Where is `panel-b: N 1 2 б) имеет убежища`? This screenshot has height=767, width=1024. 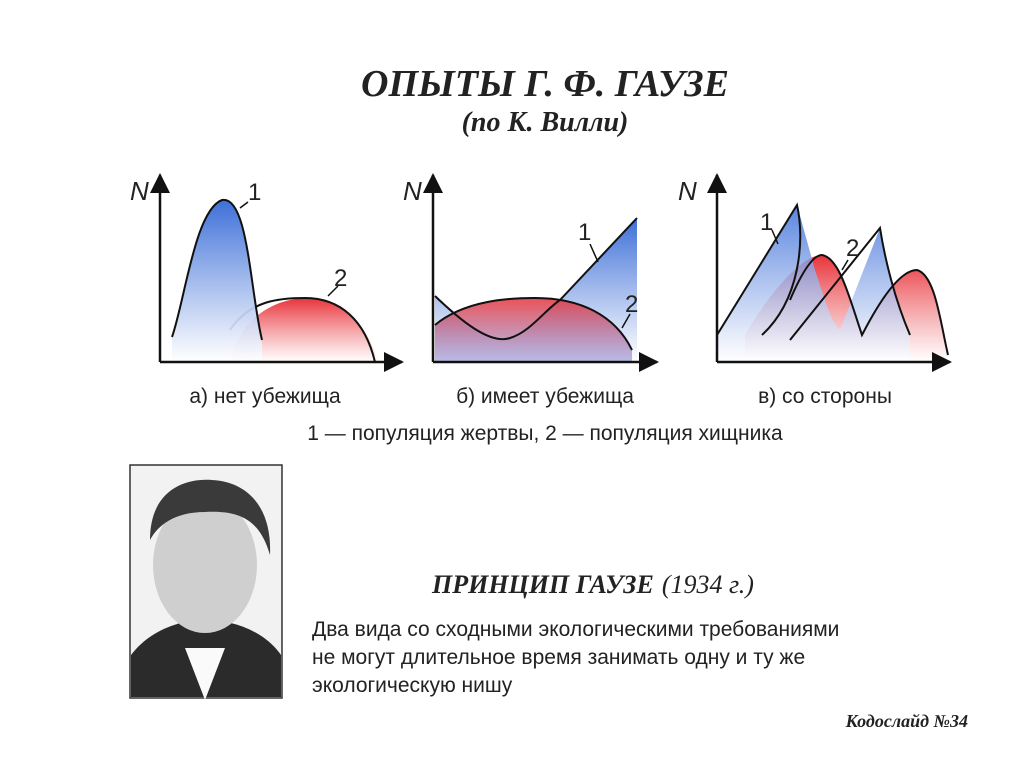
panel-b: N 1 2 б) имеет убежища is located at coordinates (531, 290).